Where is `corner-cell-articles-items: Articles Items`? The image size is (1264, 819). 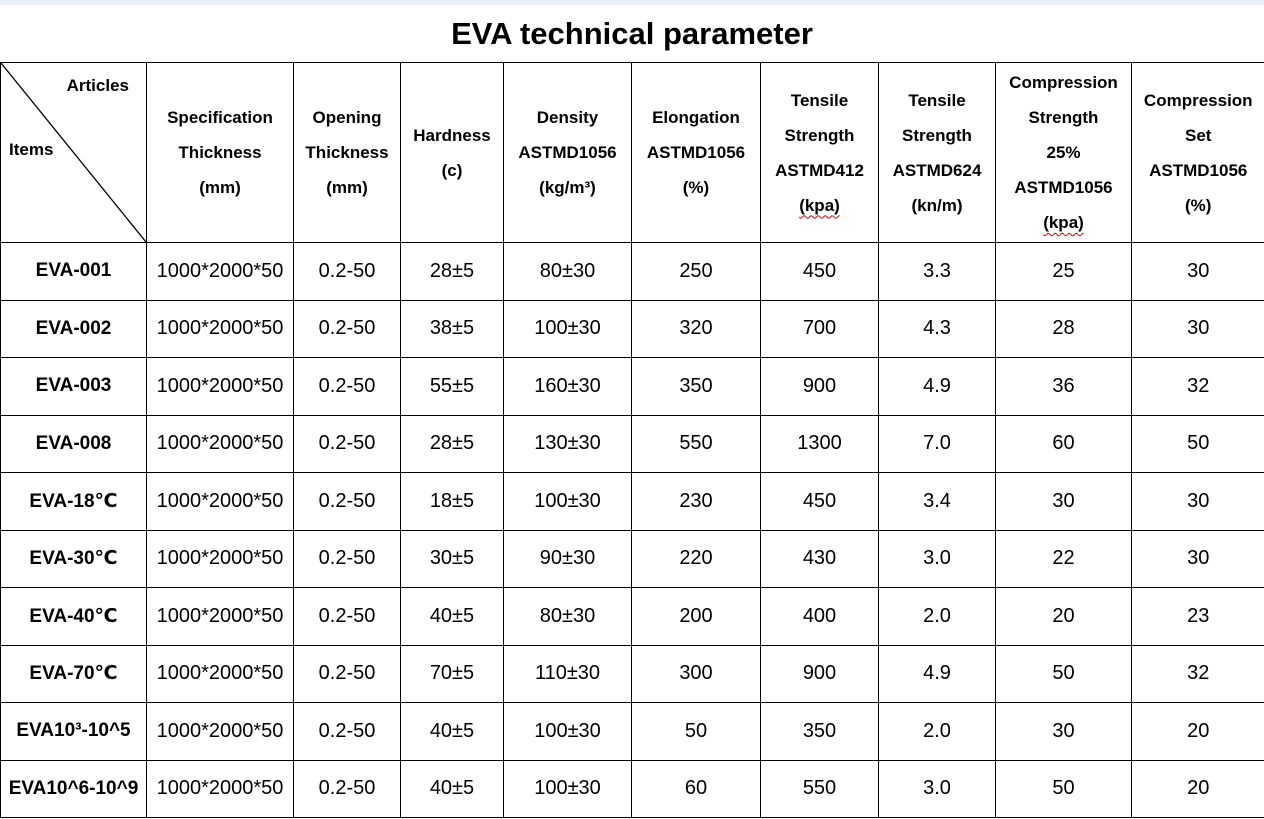 corner-cell-articles-items: Articles Items is located at coordinates (73, 152).